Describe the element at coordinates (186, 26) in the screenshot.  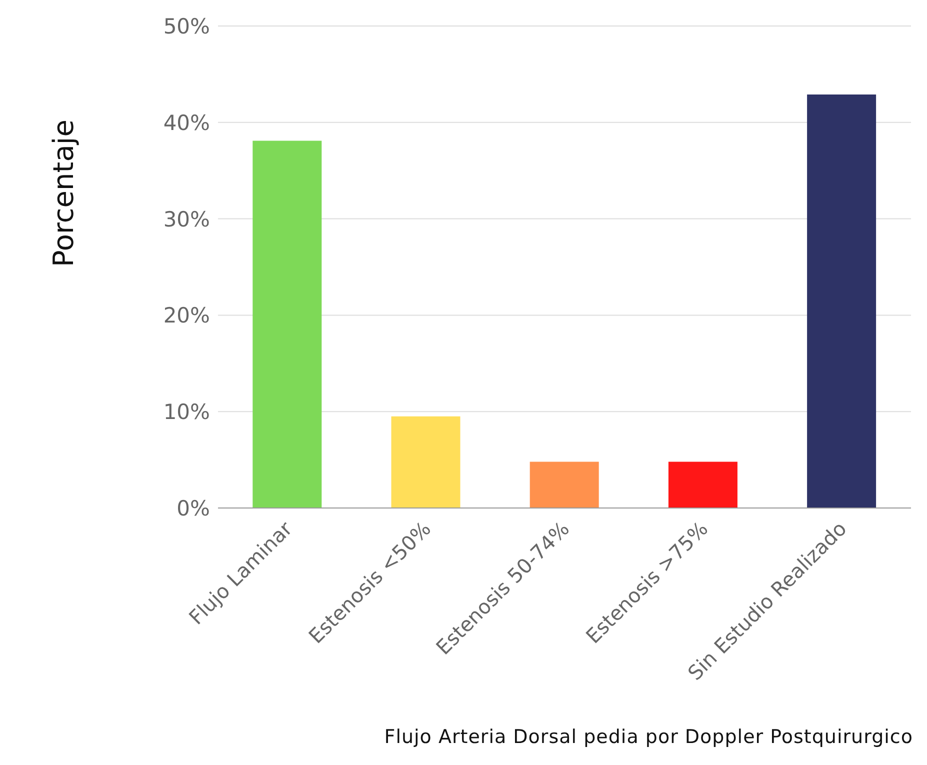
I see `y-tick-label: 50%` at that location.